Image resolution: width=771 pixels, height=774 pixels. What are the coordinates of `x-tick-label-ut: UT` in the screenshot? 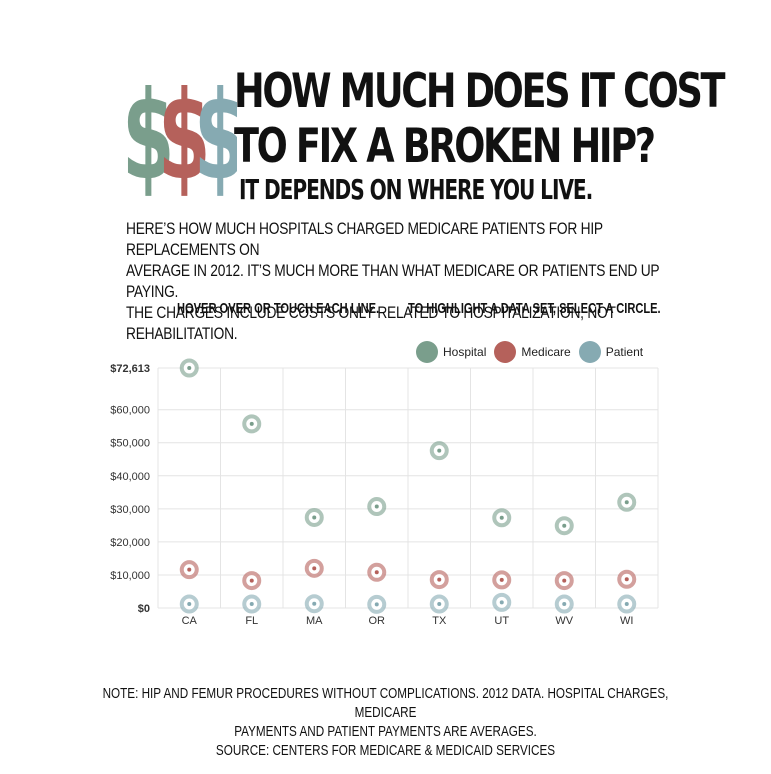 It's located at (501, 621).